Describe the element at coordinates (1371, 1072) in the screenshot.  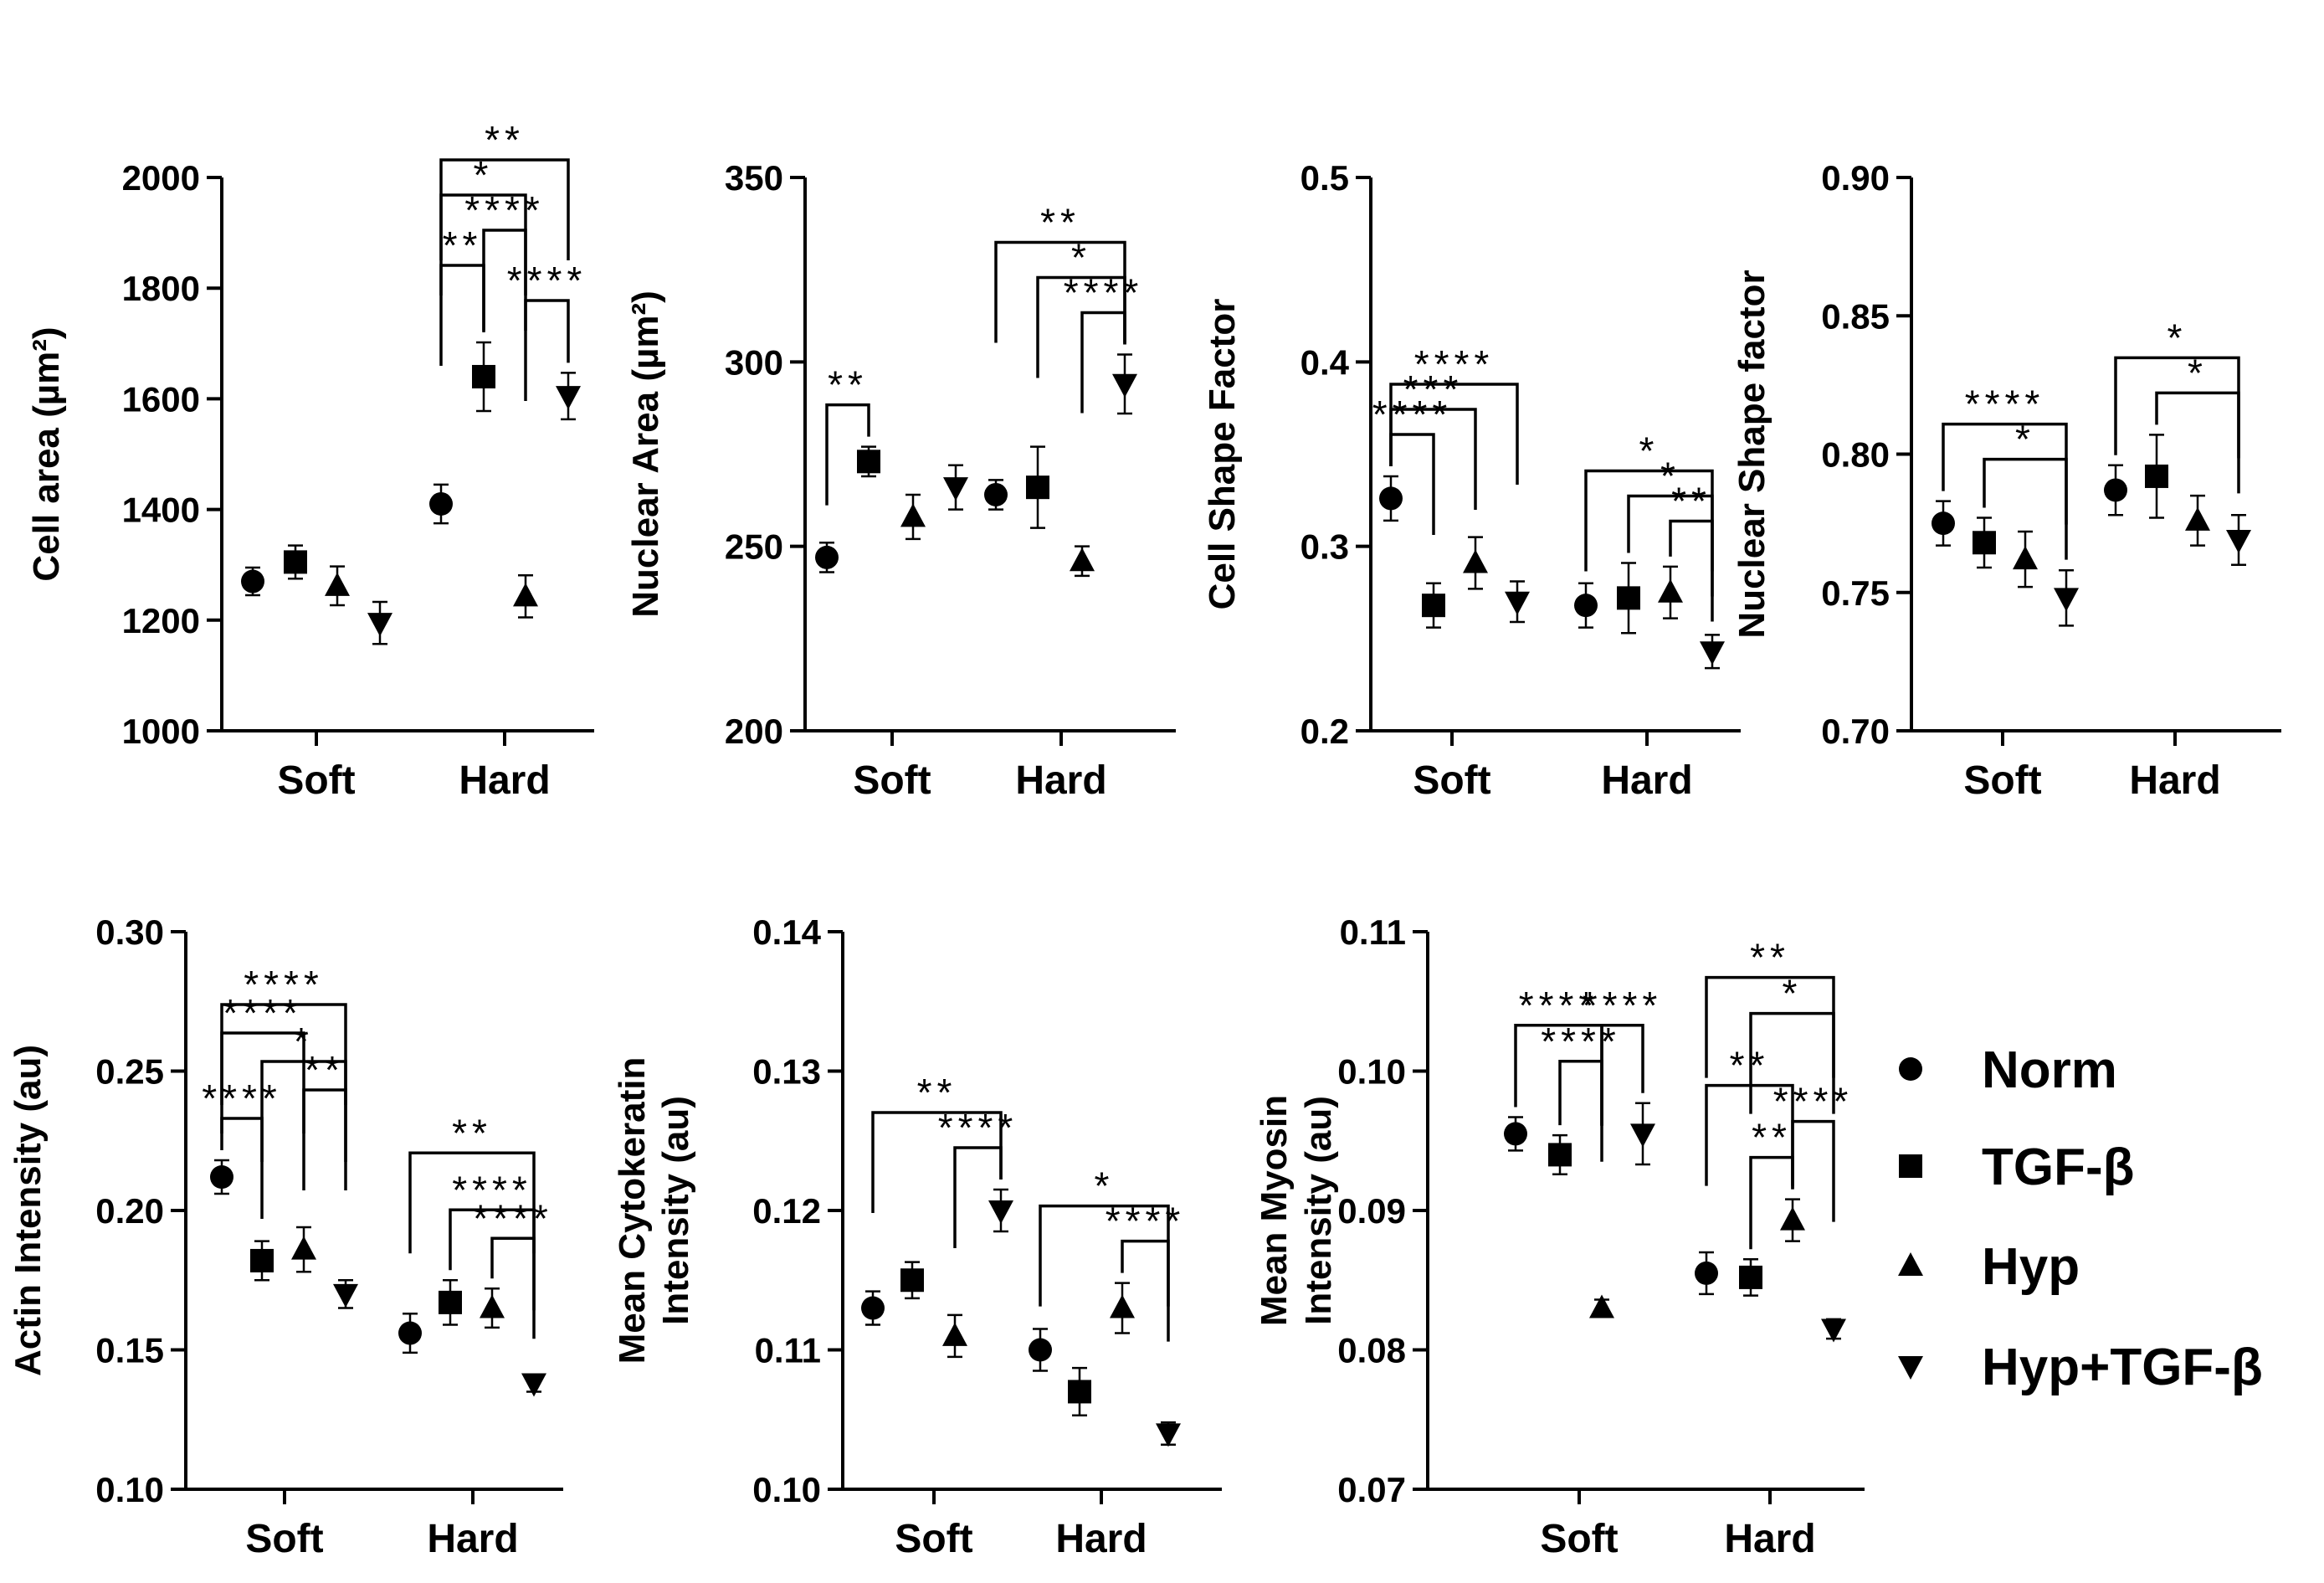
I see `y-tick-label: 0.10` at that location.